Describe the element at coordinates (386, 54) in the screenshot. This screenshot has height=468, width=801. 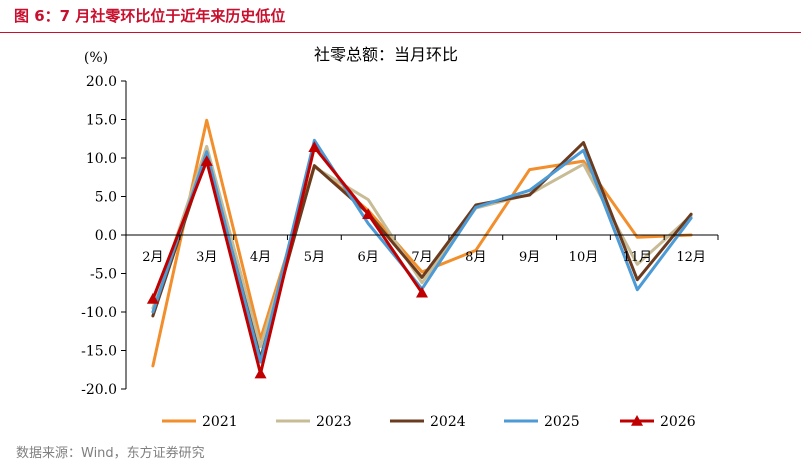
I see `chart-title: 社零总额：当月环比` at that location.